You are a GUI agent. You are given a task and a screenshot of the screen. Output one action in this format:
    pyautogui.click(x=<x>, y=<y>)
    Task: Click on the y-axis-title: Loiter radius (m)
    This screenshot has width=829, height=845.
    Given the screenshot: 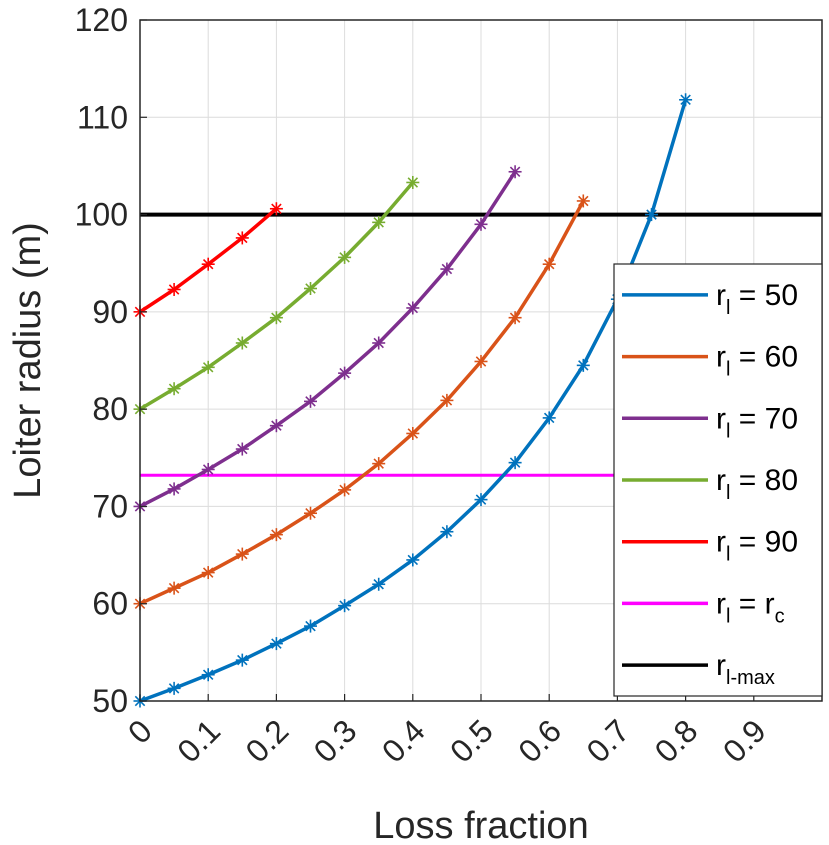 What is the action you would take?
    pyautogui.click(x=28, y=360)
    